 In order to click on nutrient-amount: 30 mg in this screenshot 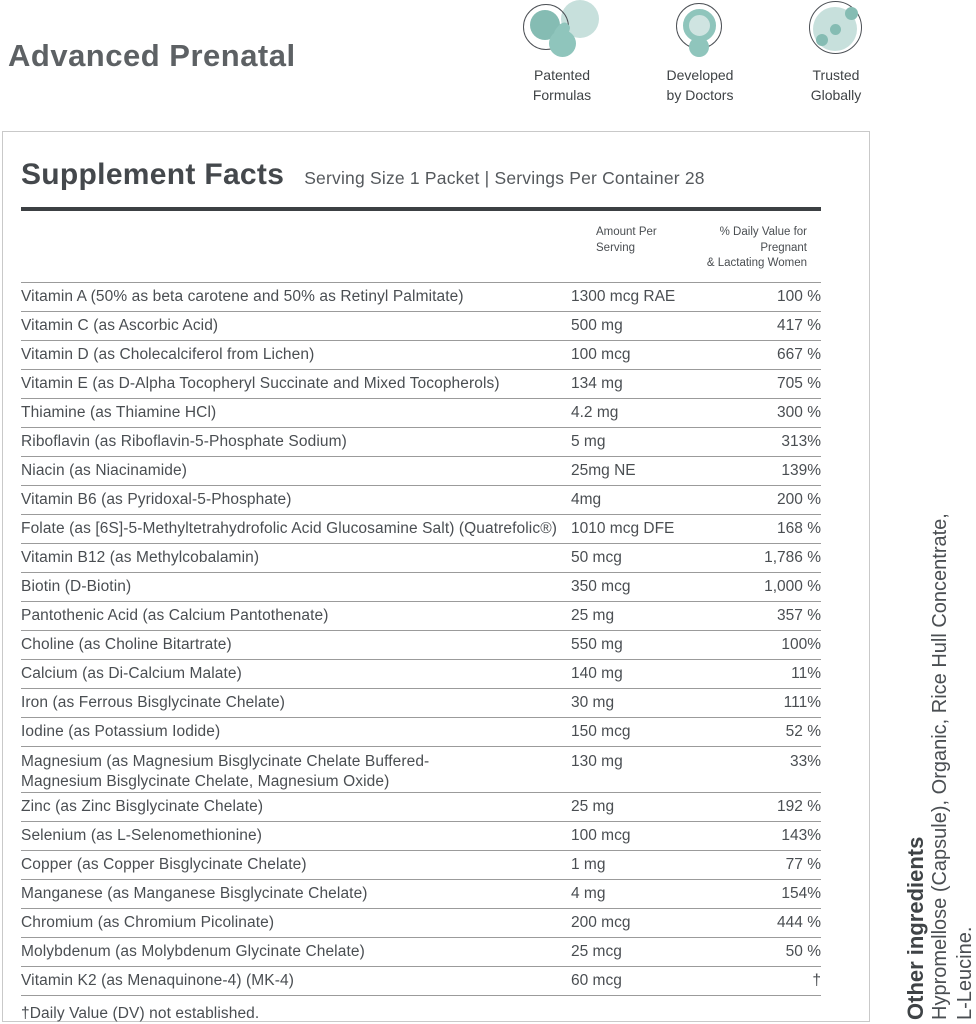, I will do `click(593, 702)`.